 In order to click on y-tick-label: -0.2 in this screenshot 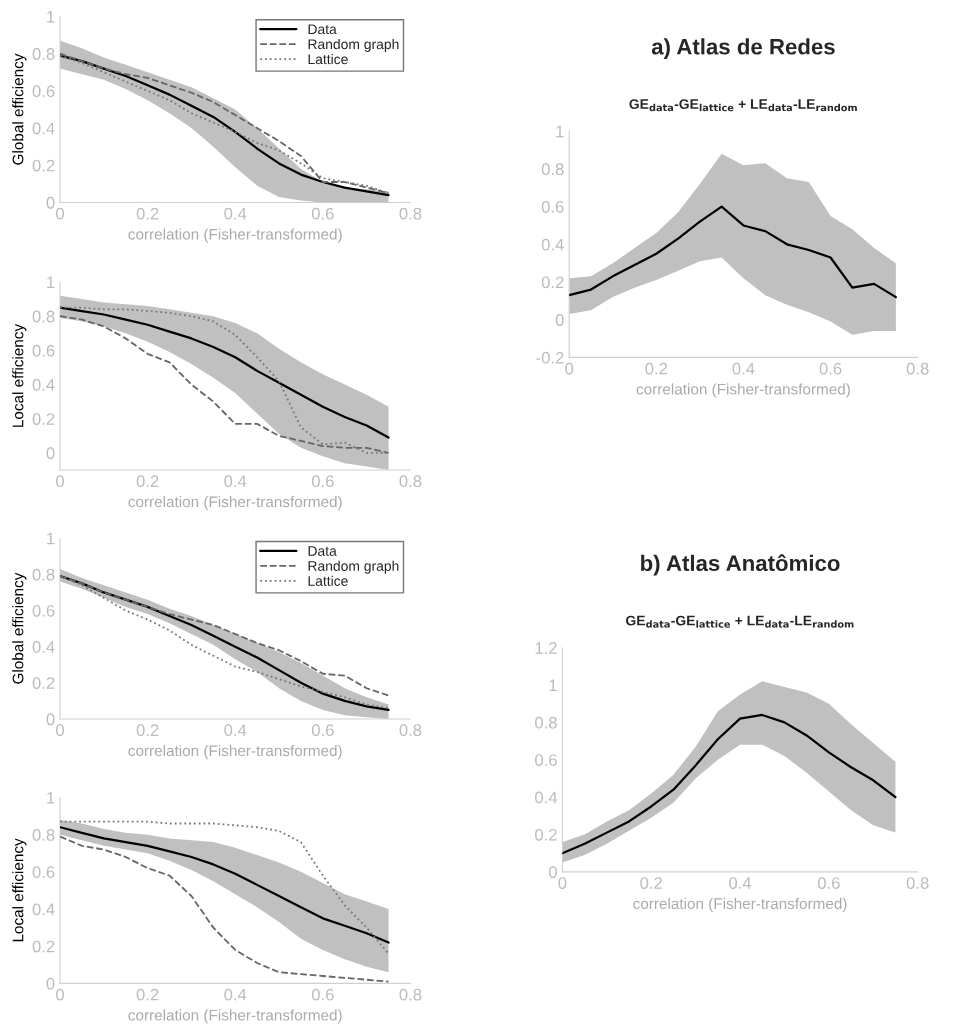, I will do `click(550, 357)`.